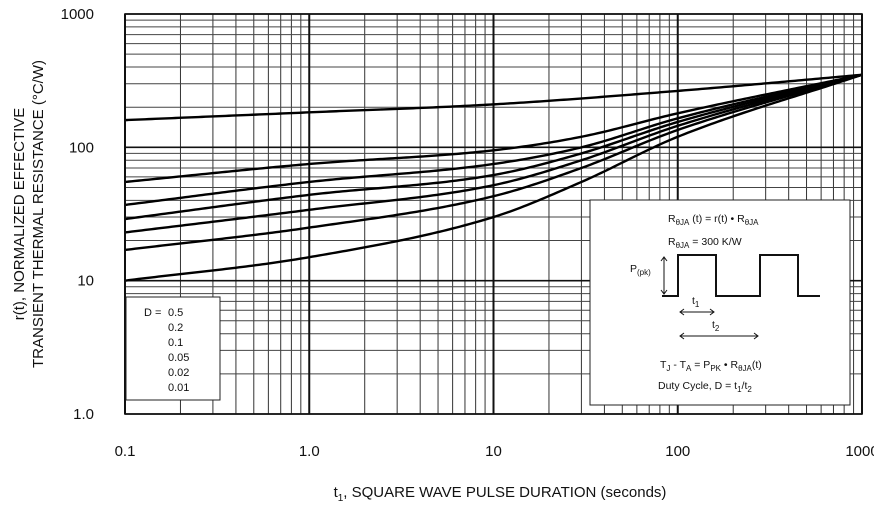 This screenshot has height=507, width=874. I want to click on y-tick-label: 1.0, so click(83, 414).